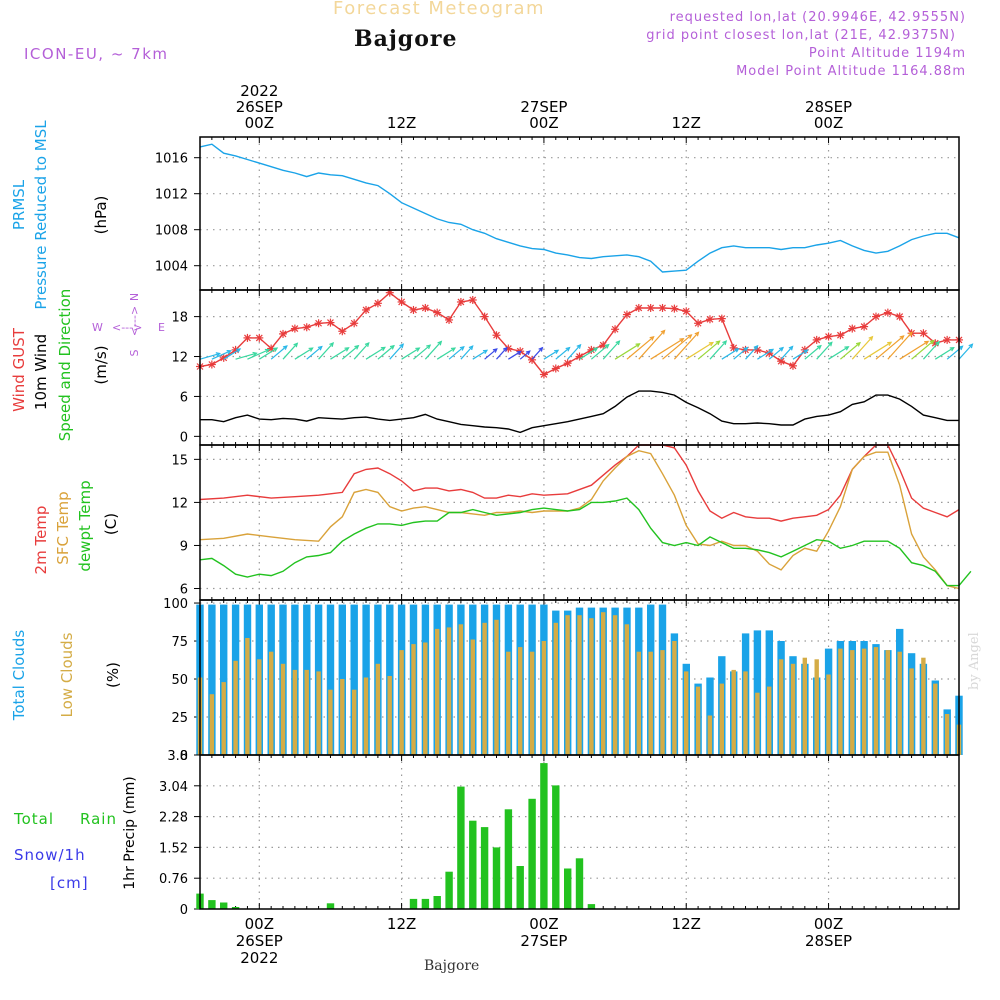 This screenshot has height=1000, width=1000. I want to click on ytick-label: 3.04, so click(173, 787).